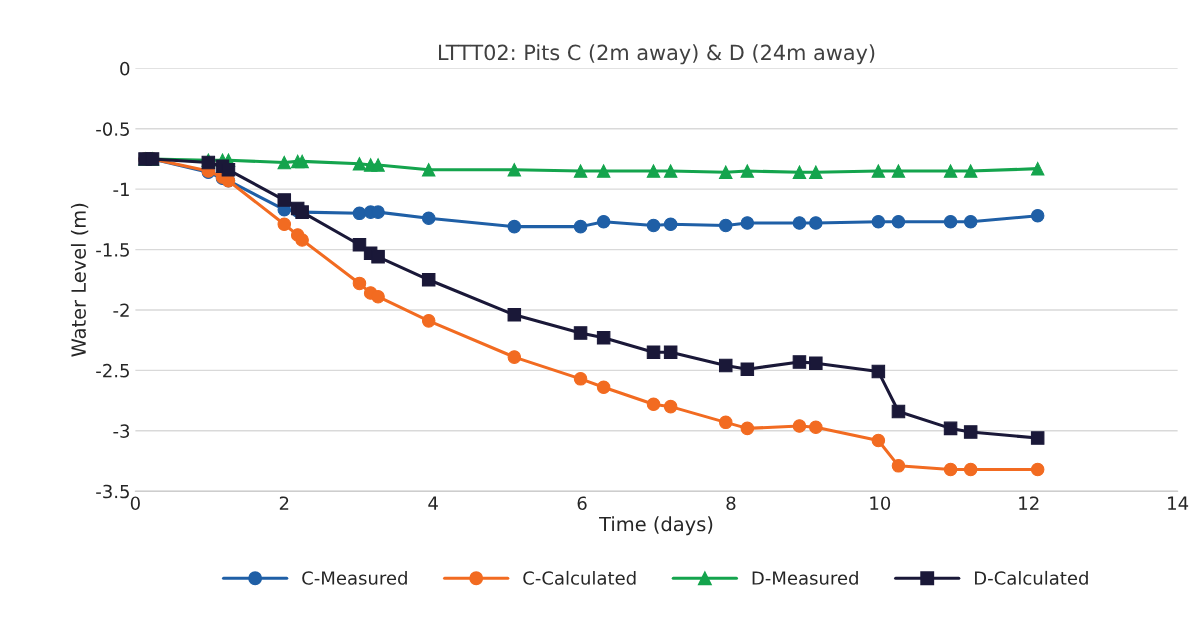 The image size is (1198, 633). Describe the element at coordinates (112, 129) in the screenshot. I see `y-tick-label: -0.5` at that location.